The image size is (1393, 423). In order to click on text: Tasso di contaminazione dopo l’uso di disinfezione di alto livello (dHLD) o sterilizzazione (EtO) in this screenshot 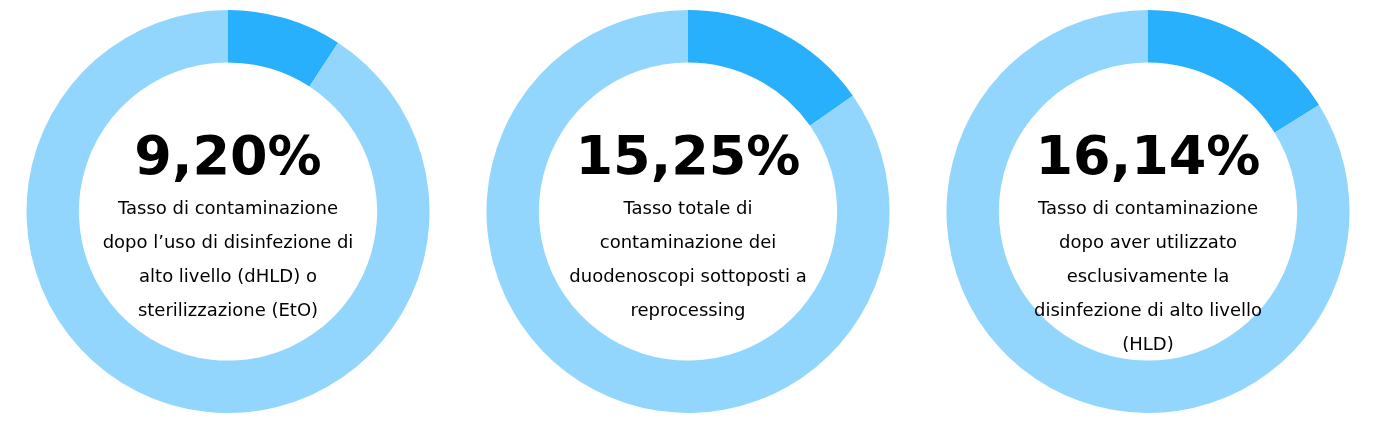, I will do `click(228, 258)`.